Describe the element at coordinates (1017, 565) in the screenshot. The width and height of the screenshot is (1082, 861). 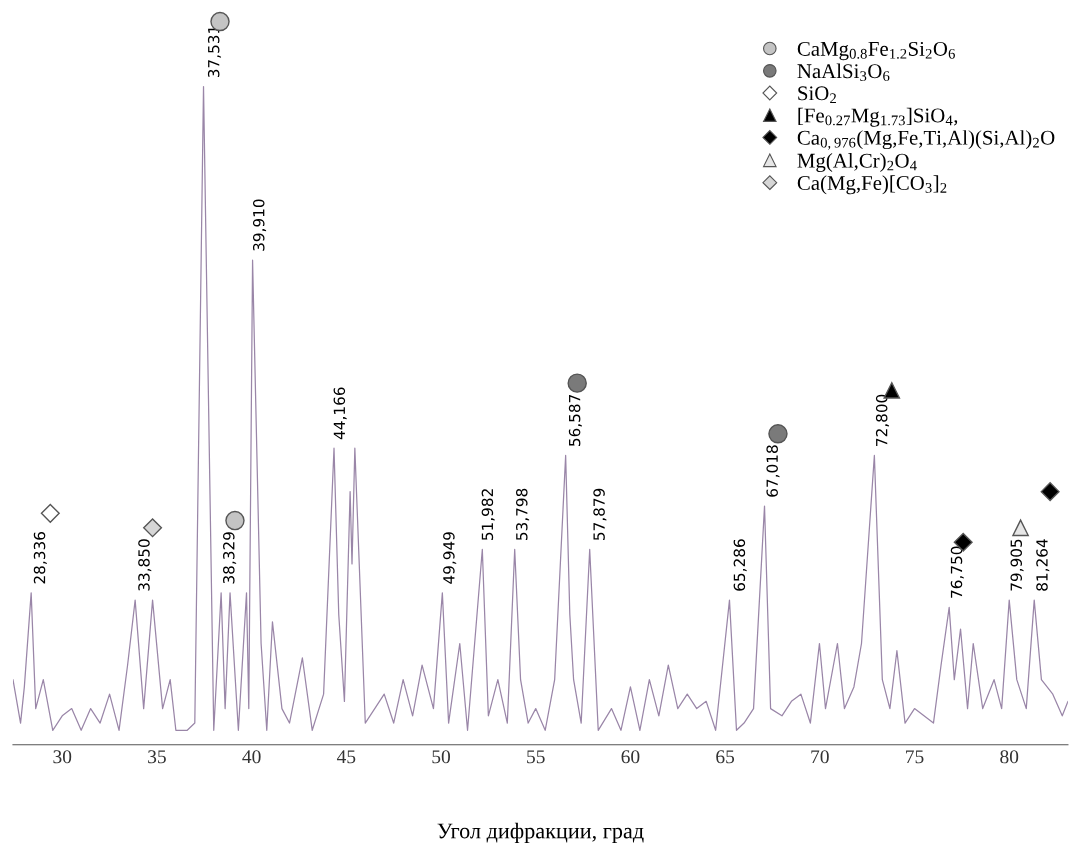
I see `annotation: 79,905` at that location.